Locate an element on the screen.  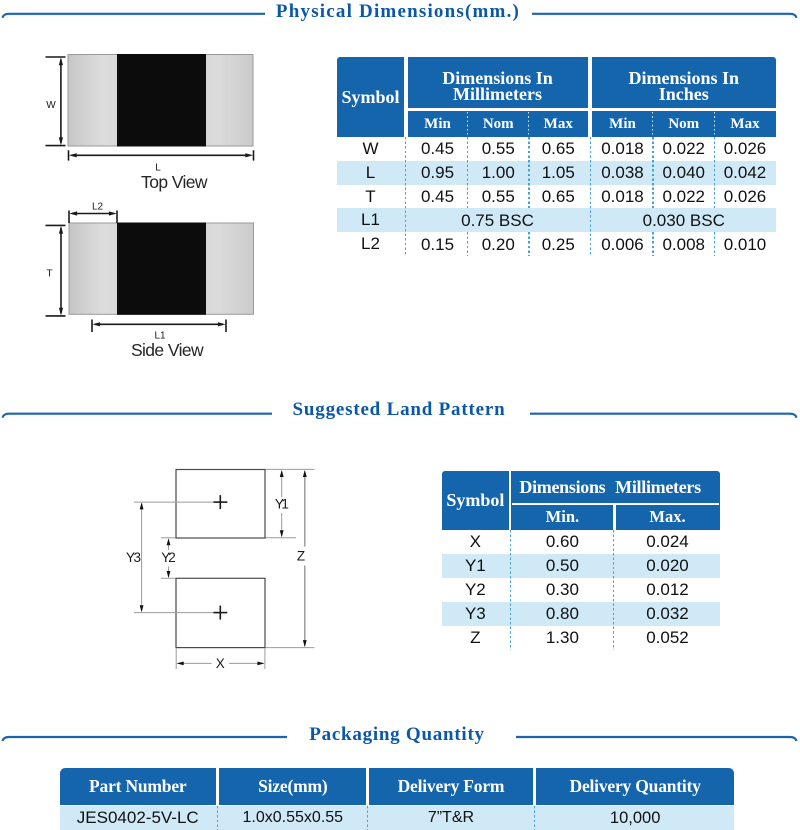
svg-text: Z is located at coordinates (301, 555).